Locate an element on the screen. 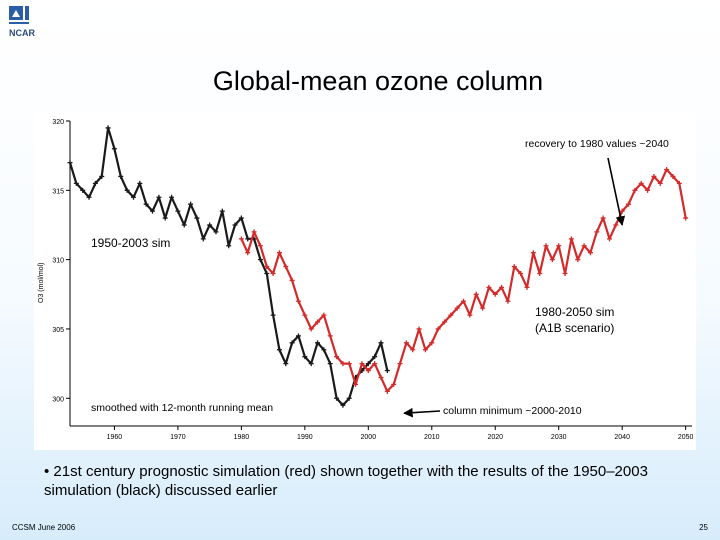  x-tick-label: 1980 is located at coordinates (242, 437).